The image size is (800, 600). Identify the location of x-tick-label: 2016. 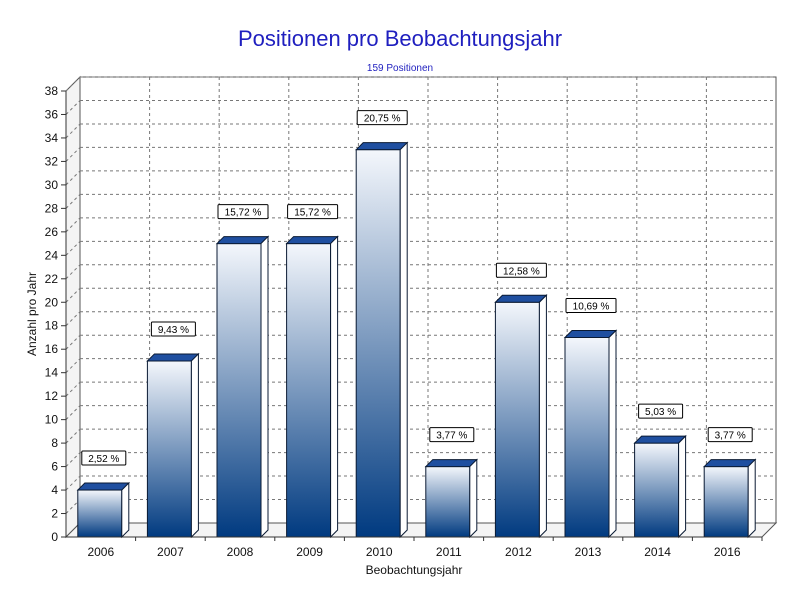
(727, 552).